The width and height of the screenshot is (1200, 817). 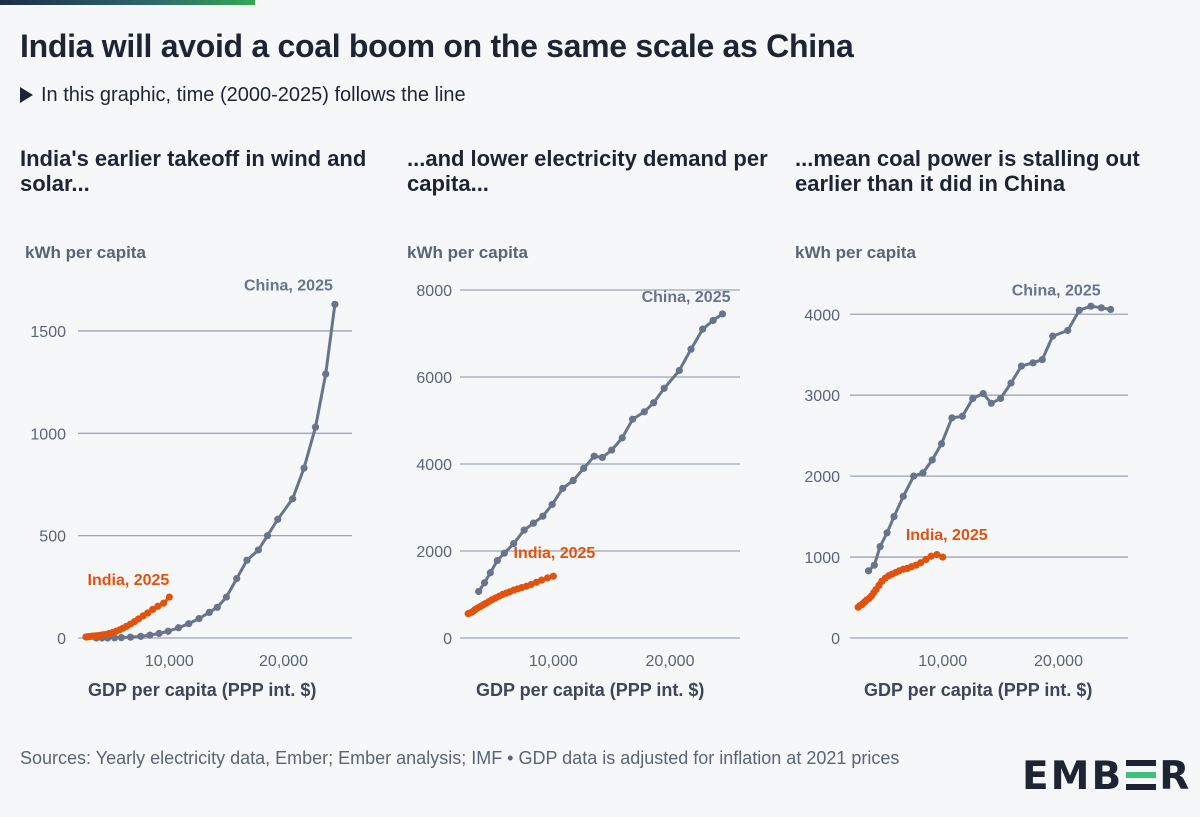 I want to click on y-tick-label: 8000, so click(x=434, y=291).